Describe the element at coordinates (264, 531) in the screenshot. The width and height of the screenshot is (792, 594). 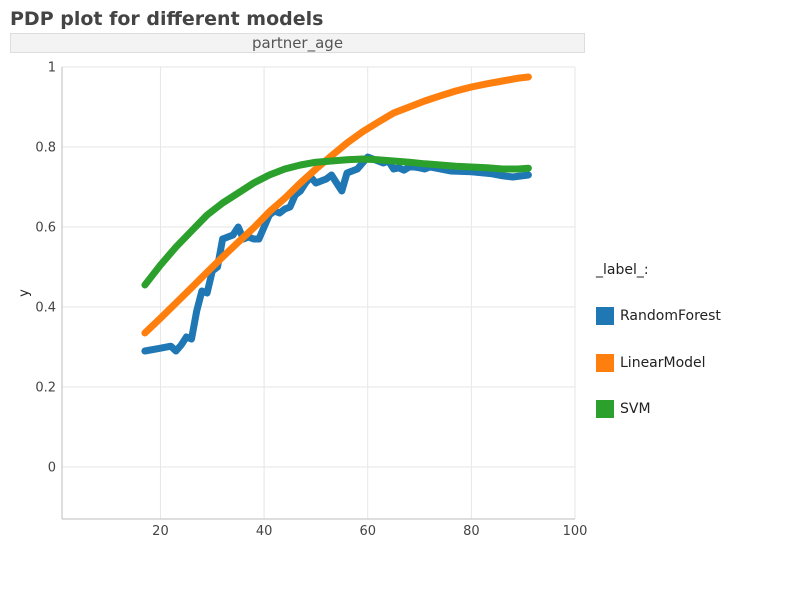
I see `x-tick-label: 40` at that location.